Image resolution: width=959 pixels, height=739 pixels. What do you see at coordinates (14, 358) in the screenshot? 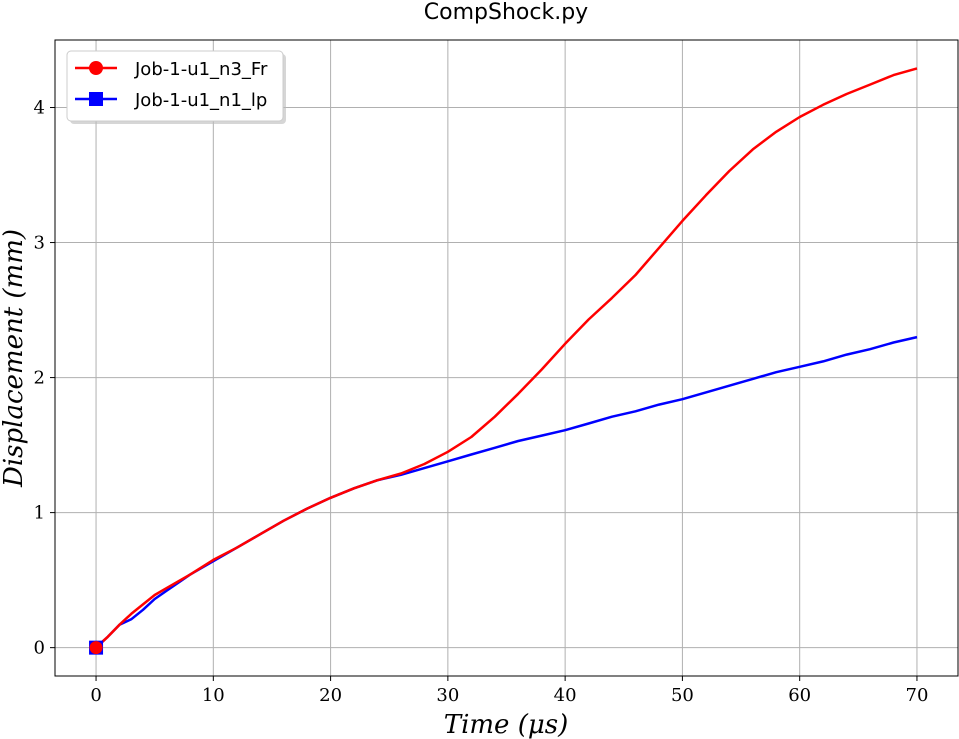
I see `y-axis-label: Displacement (mm)` at bounding box center [14, 358].